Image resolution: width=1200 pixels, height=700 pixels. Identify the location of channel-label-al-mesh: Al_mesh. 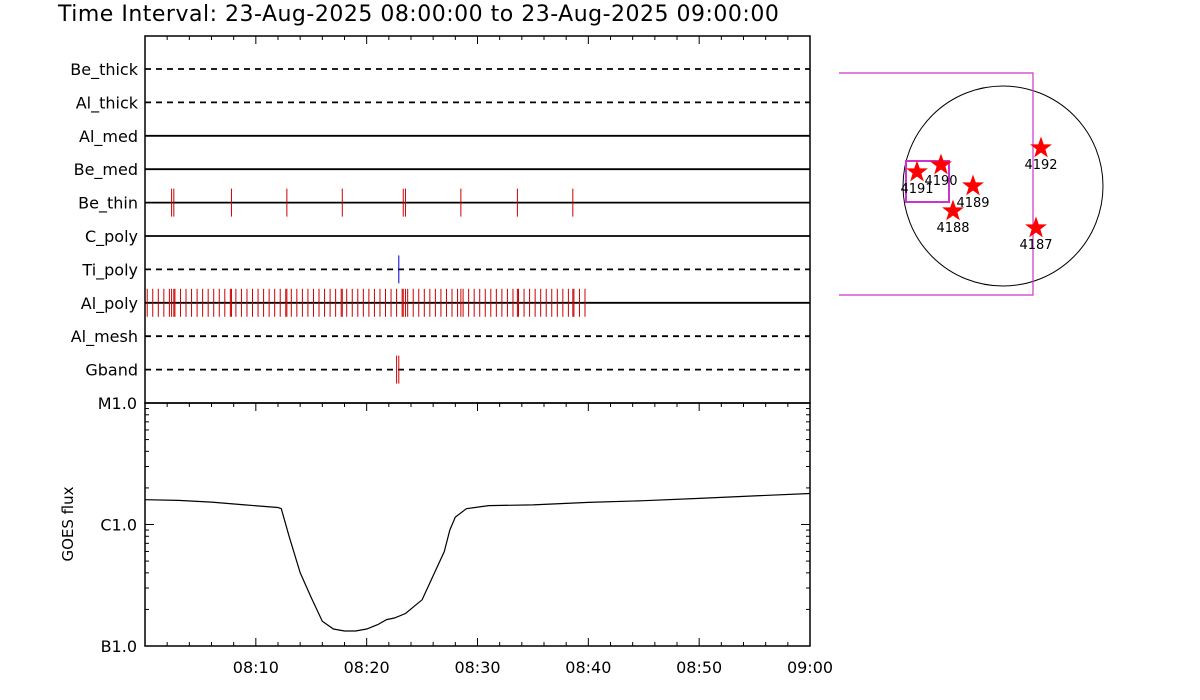
(104, 337).